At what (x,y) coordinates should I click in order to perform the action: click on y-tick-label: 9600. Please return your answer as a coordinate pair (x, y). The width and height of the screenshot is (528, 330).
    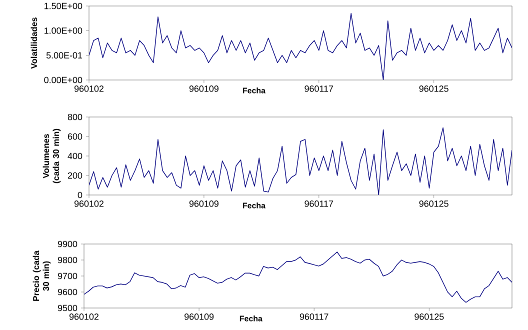
    Looking at the image, I should click on (68, 292).